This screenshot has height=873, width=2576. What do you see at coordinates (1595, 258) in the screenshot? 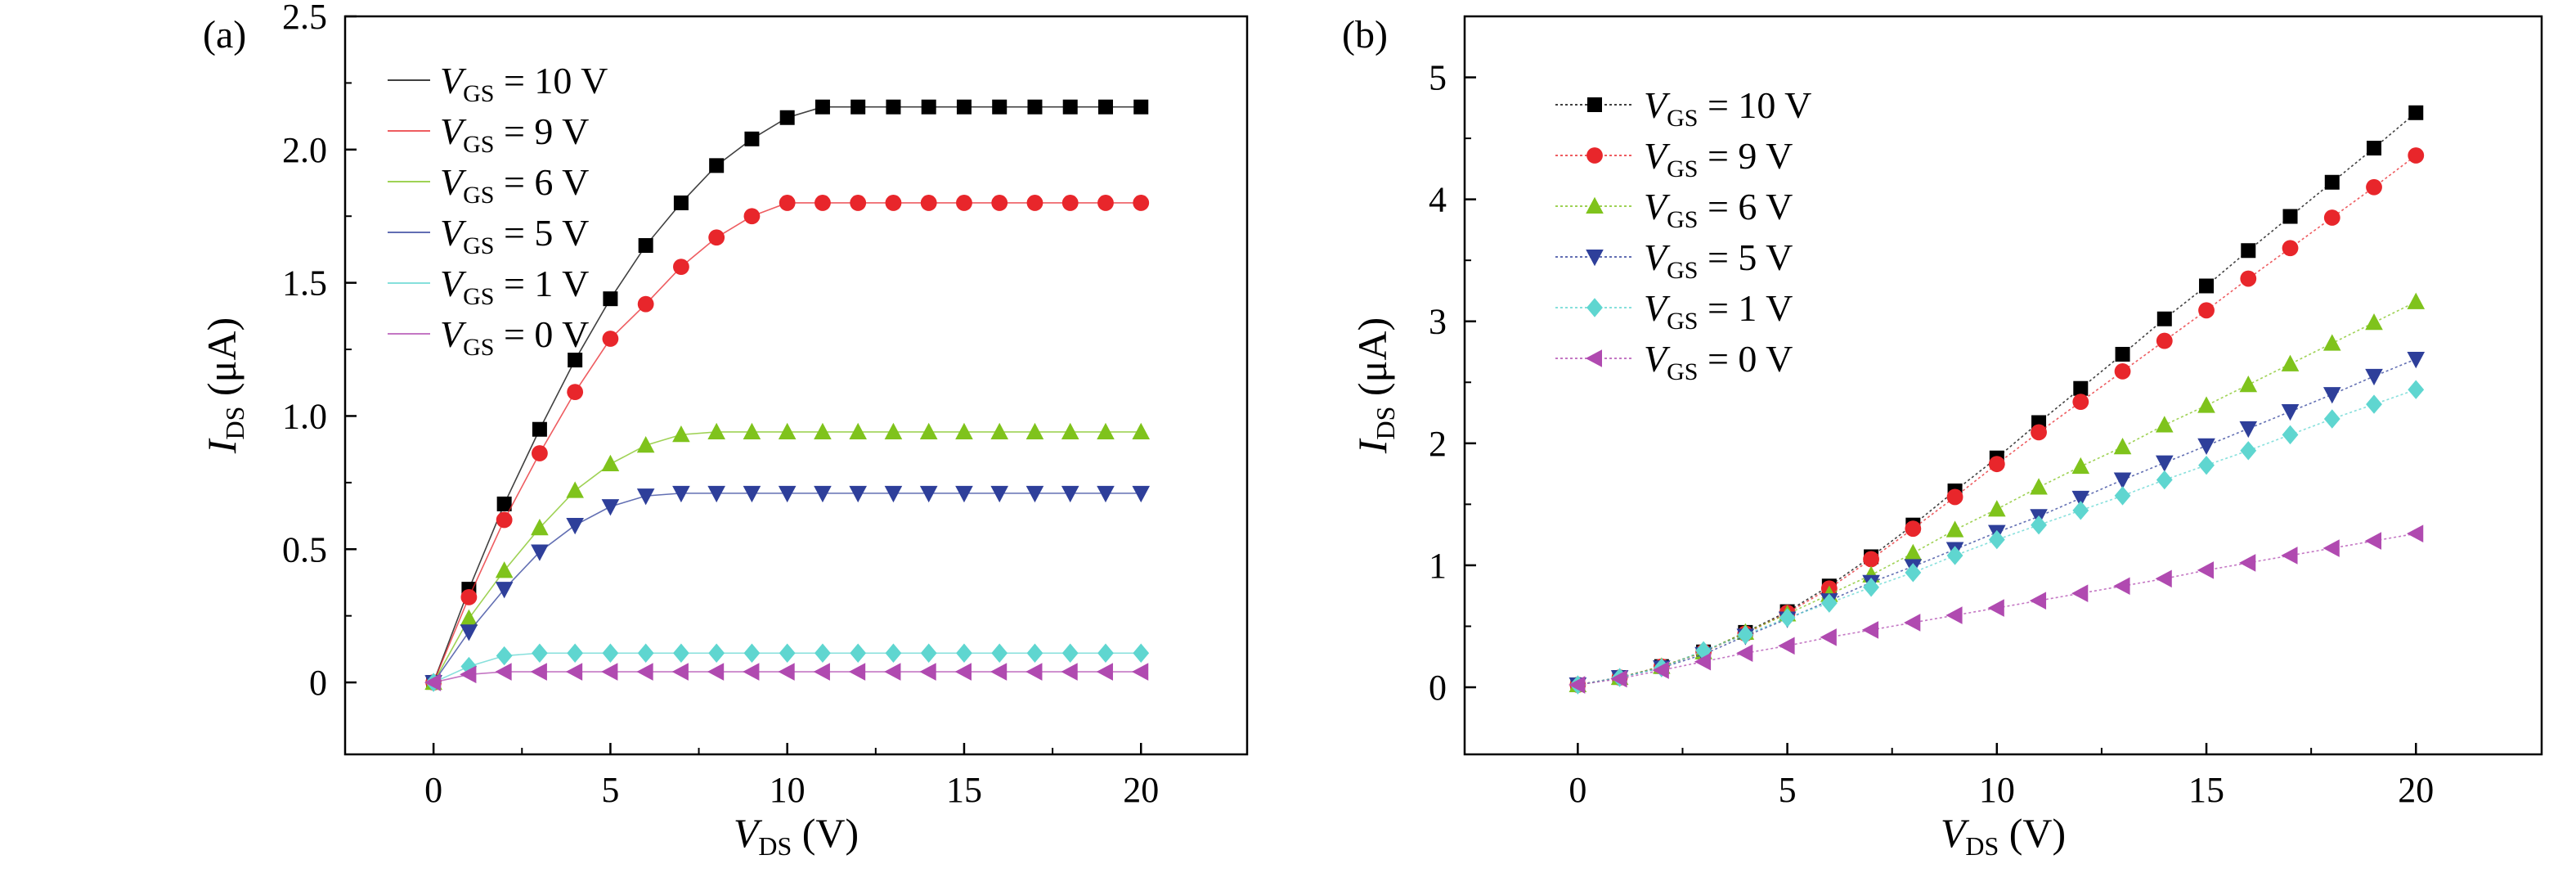
I see `legend-marker` at bounding box center [1595, 258].